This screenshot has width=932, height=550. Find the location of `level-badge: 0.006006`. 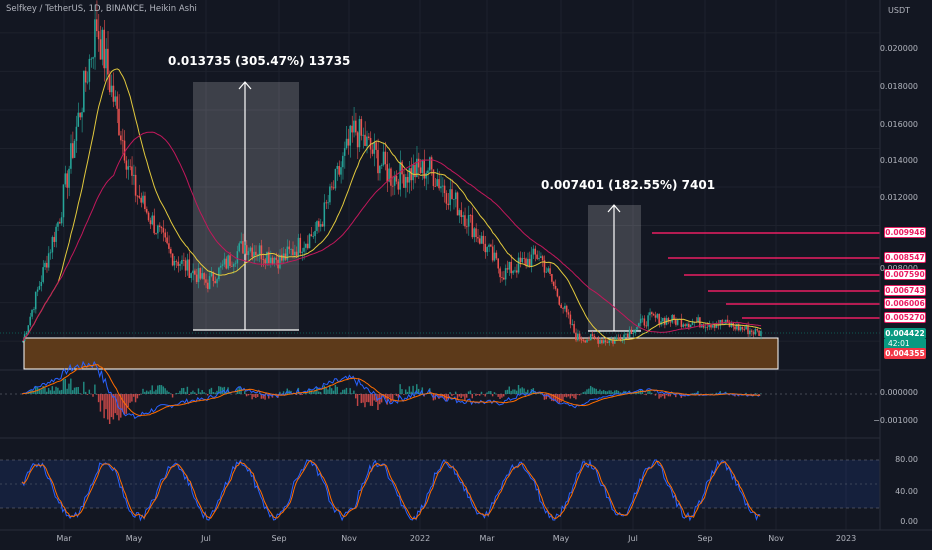

level-badge: 0.006006 is located at coordinates (905, 303).